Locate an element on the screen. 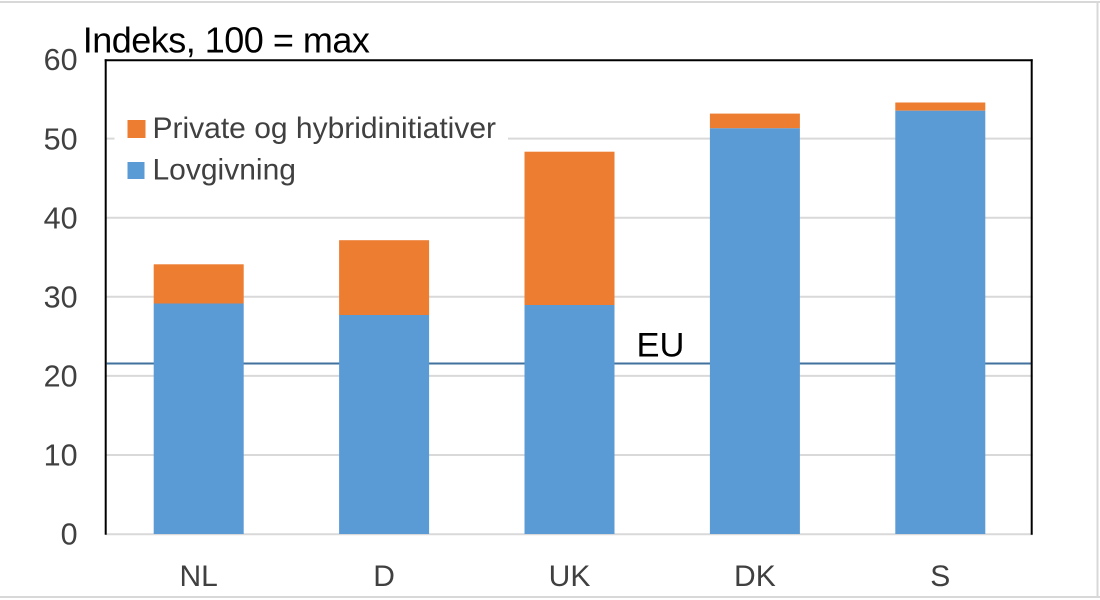  svg-text: 20 is located at coordinates (61, 377).